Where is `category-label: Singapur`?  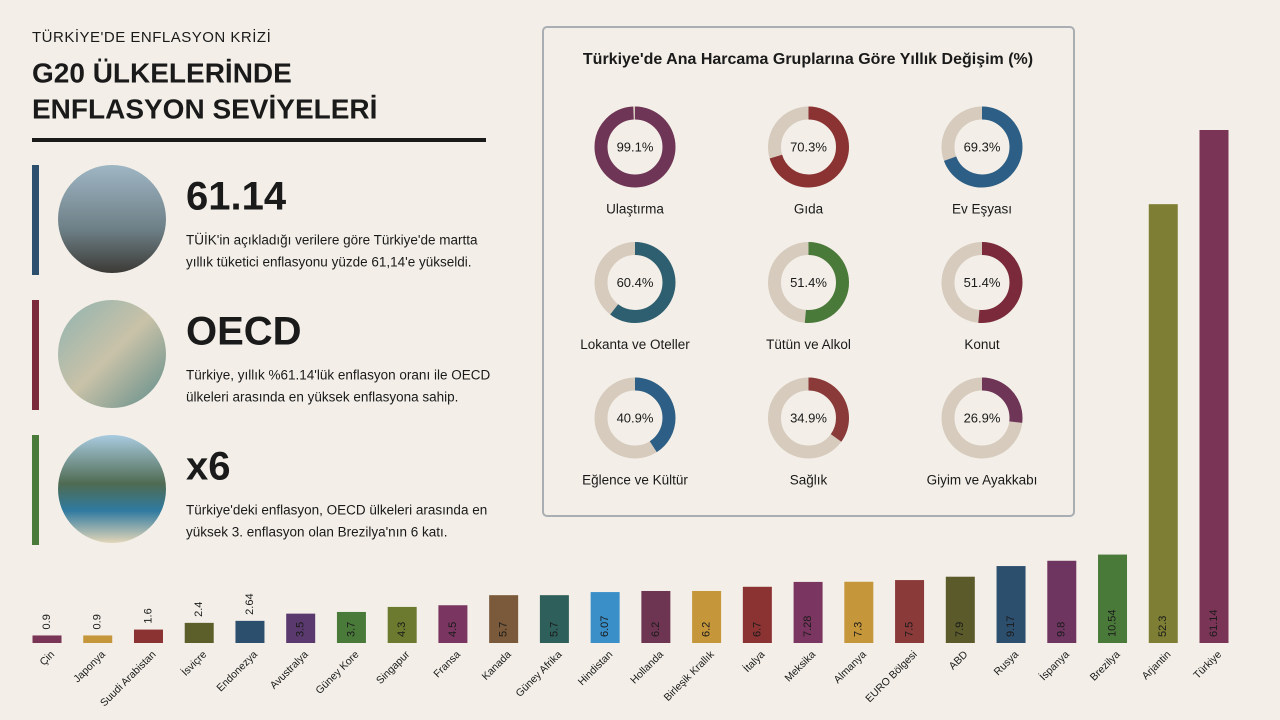
category-label: Singapur is located at coordinates (393, 667).